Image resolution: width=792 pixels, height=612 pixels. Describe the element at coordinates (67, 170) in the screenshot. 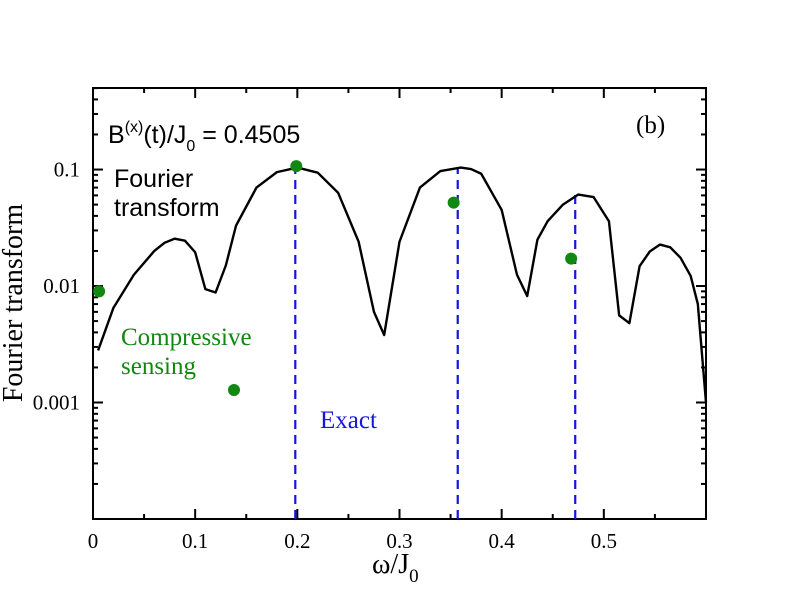

I see `y-tick-label: 0.1` at that location.